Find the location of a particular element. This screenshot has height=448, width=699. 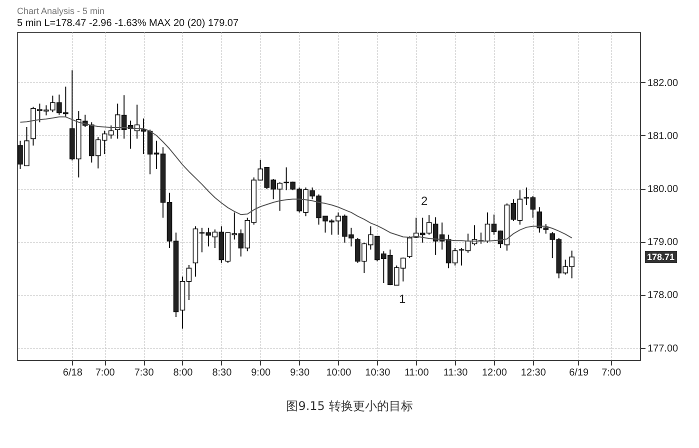

annotation: 1 is located at coordinates (402, 299).